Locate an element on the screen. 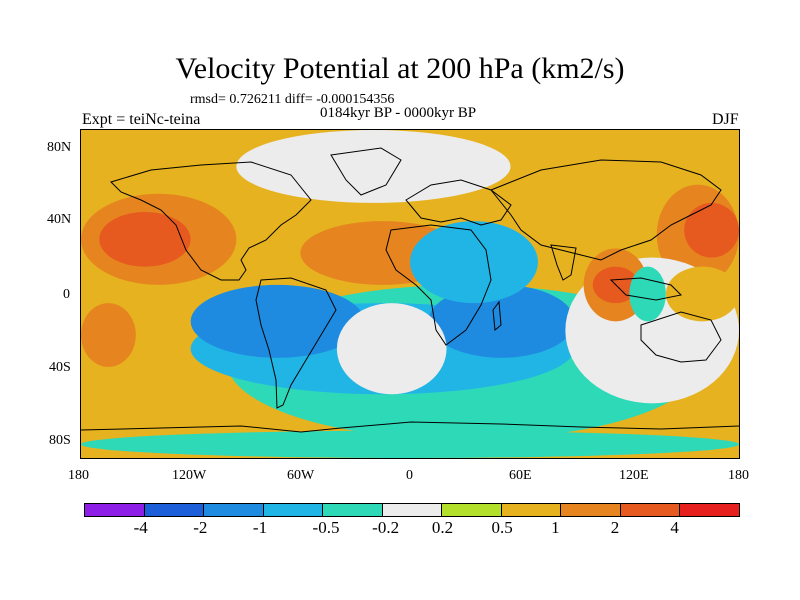 Image resolution: width=800 pixels, height=600 pixels. colorbar-label: -0.2 is located at coordinates (386, 527).